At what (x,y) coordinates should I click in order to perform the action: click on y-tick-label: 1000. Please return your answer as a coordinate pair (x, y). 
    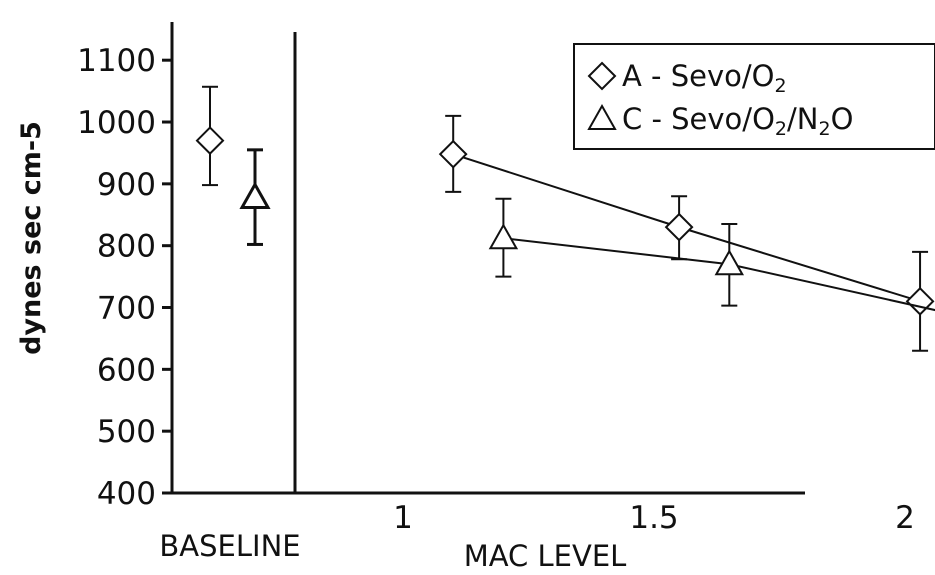
    Looking at the image, I should click on (116, 123).